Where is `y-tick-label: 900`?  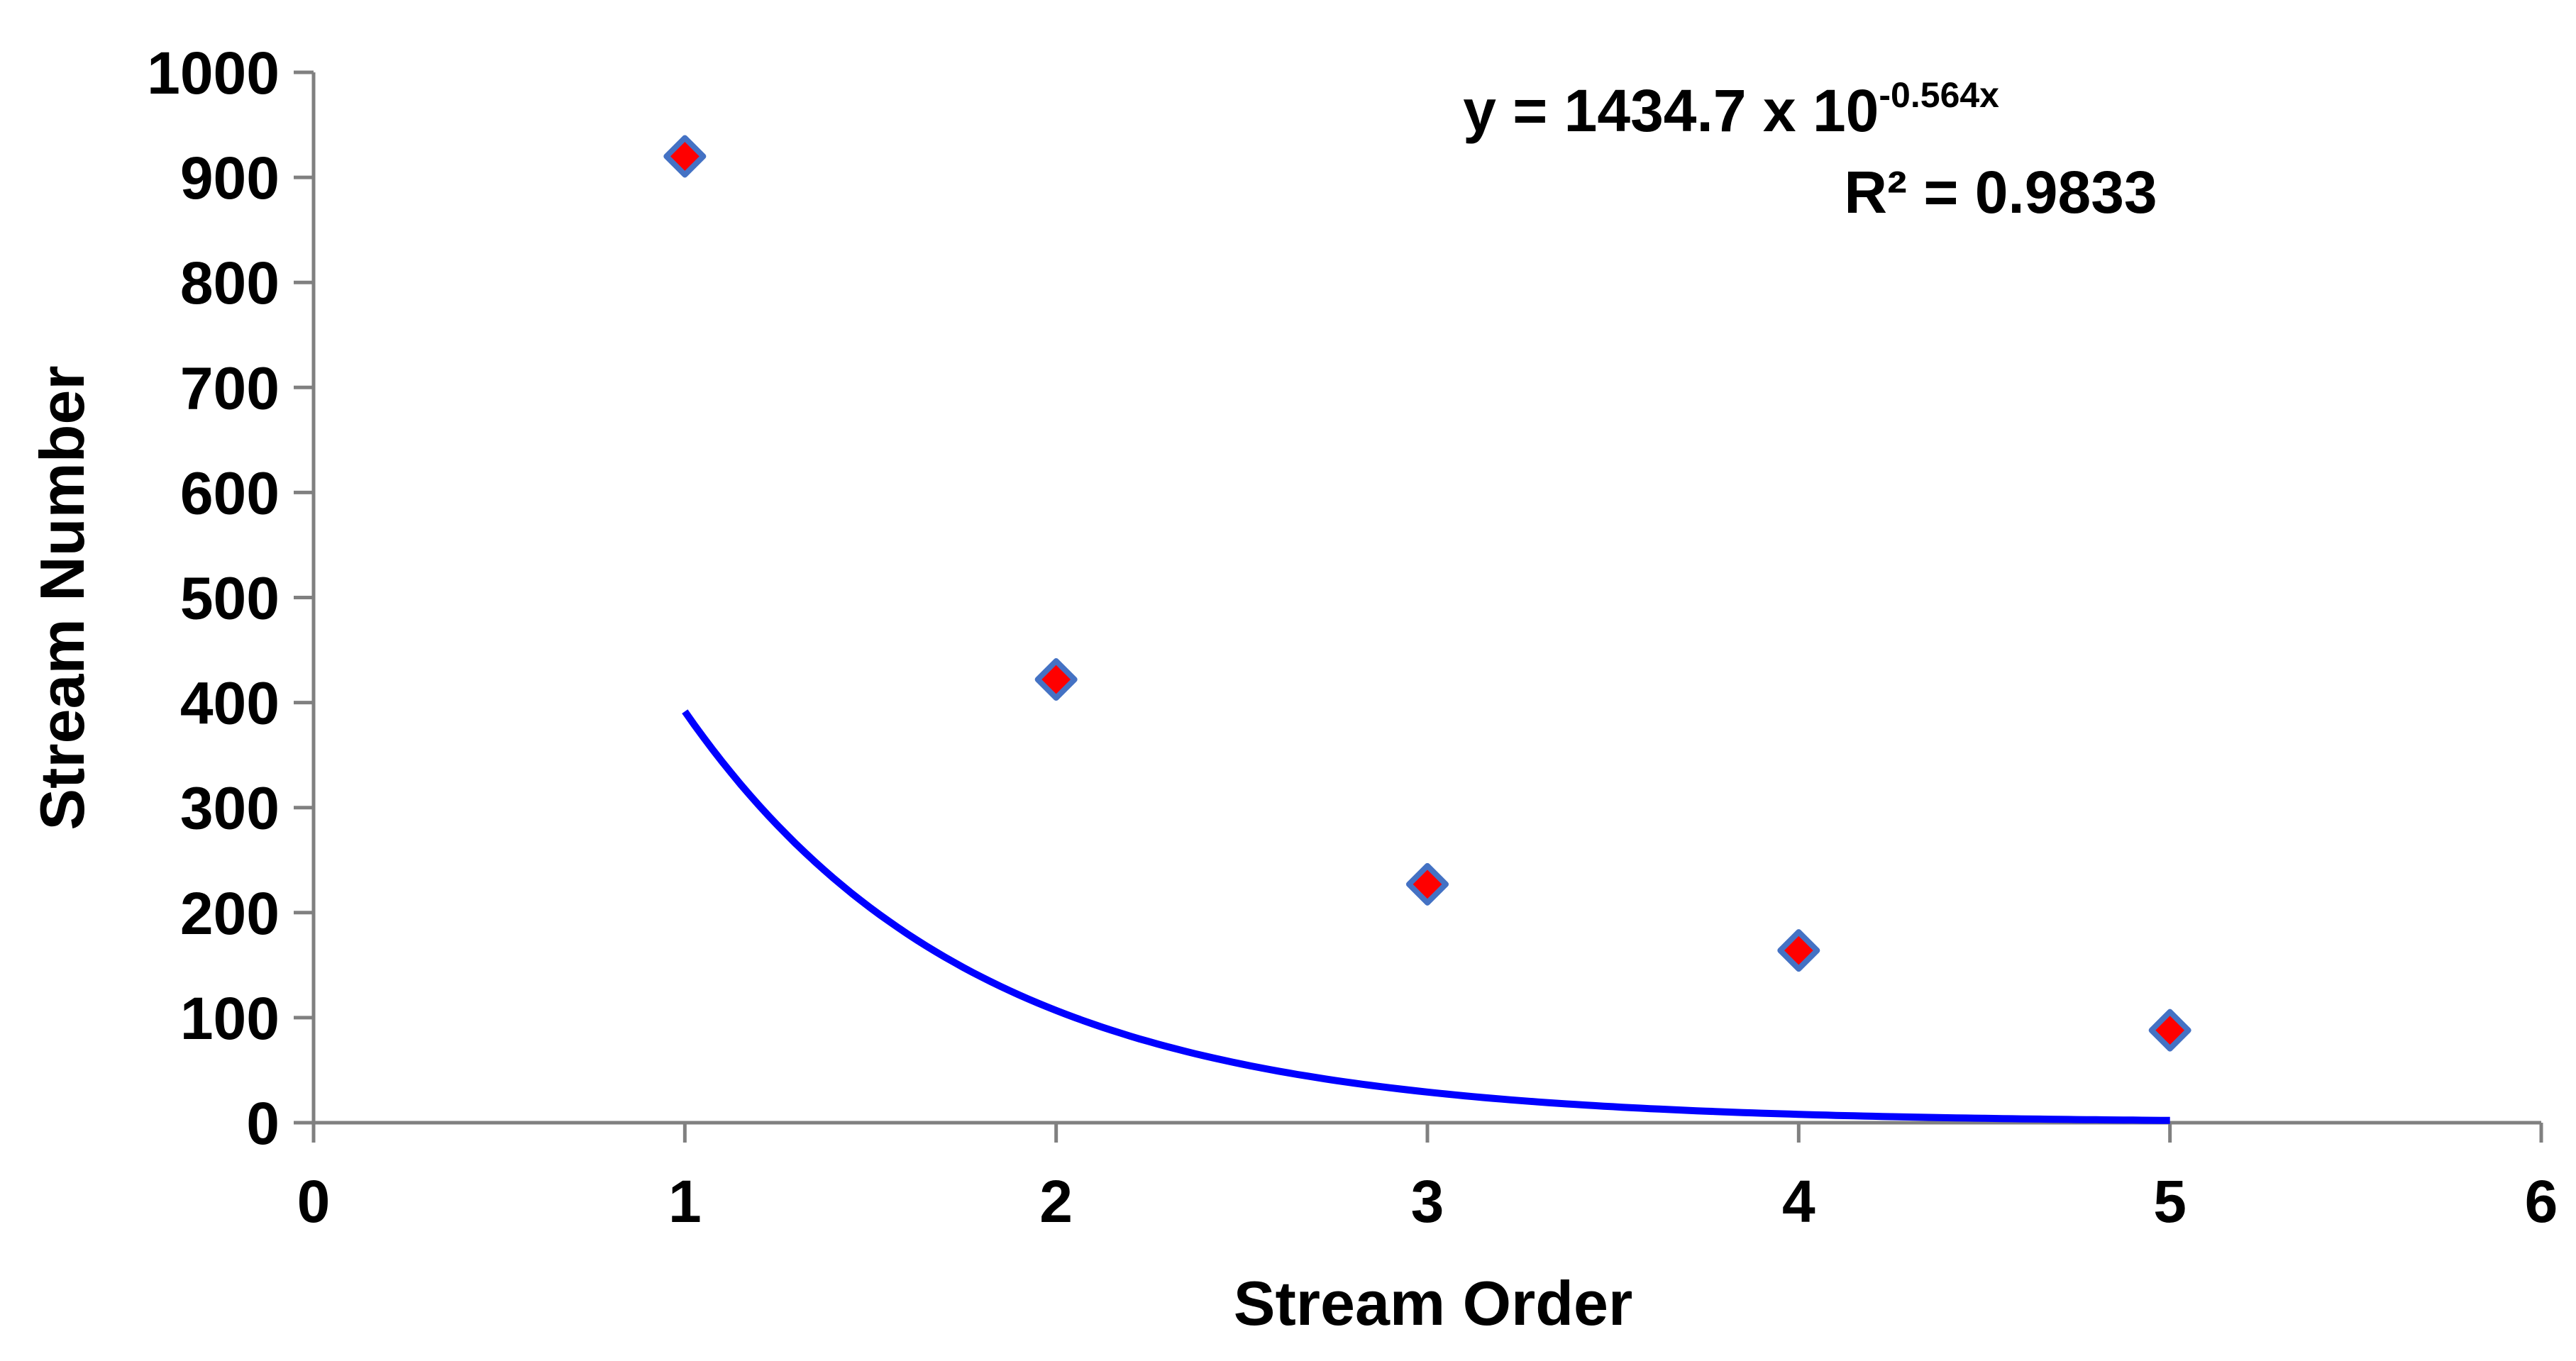 y-tick-label: 900 is located at coordinates (230, 178).